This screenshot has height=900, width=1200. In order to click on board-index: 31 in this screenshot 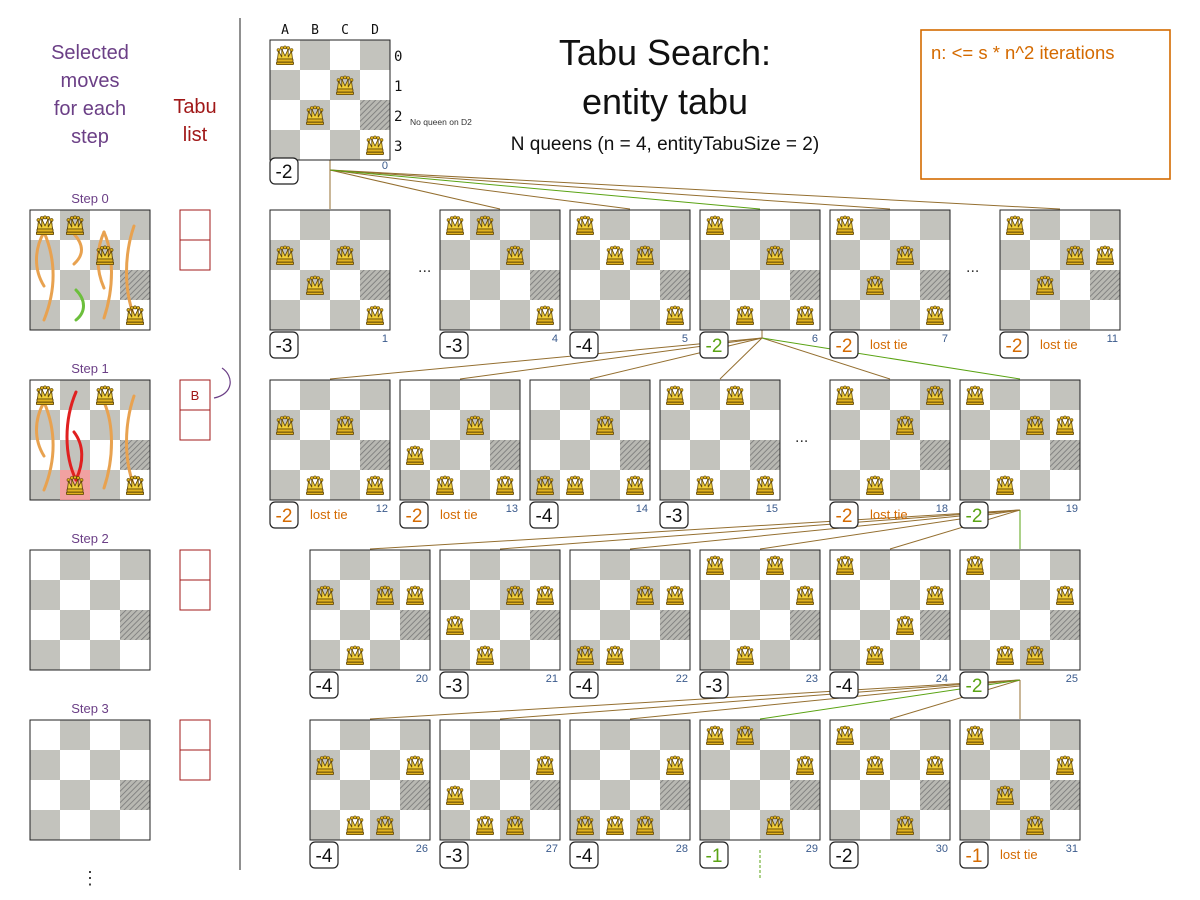, I will do `click(1072, 849)`.